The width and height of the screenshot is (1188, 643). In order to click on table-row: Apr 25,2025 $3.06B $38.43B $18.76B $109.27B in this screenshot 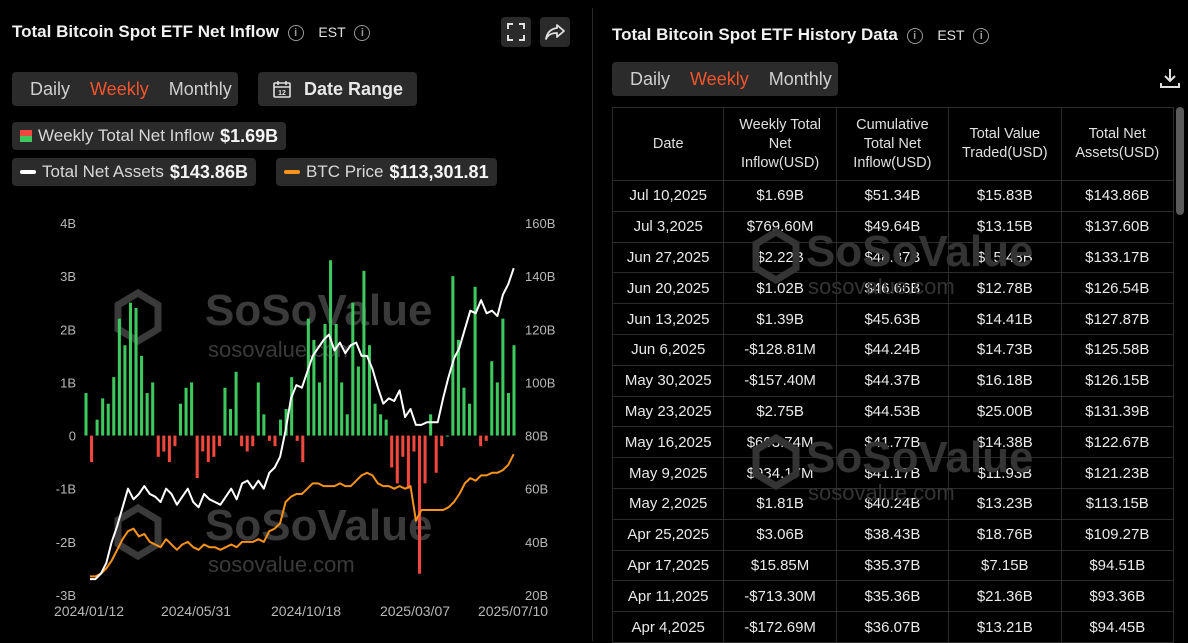, I will do `click(893, 535)`.